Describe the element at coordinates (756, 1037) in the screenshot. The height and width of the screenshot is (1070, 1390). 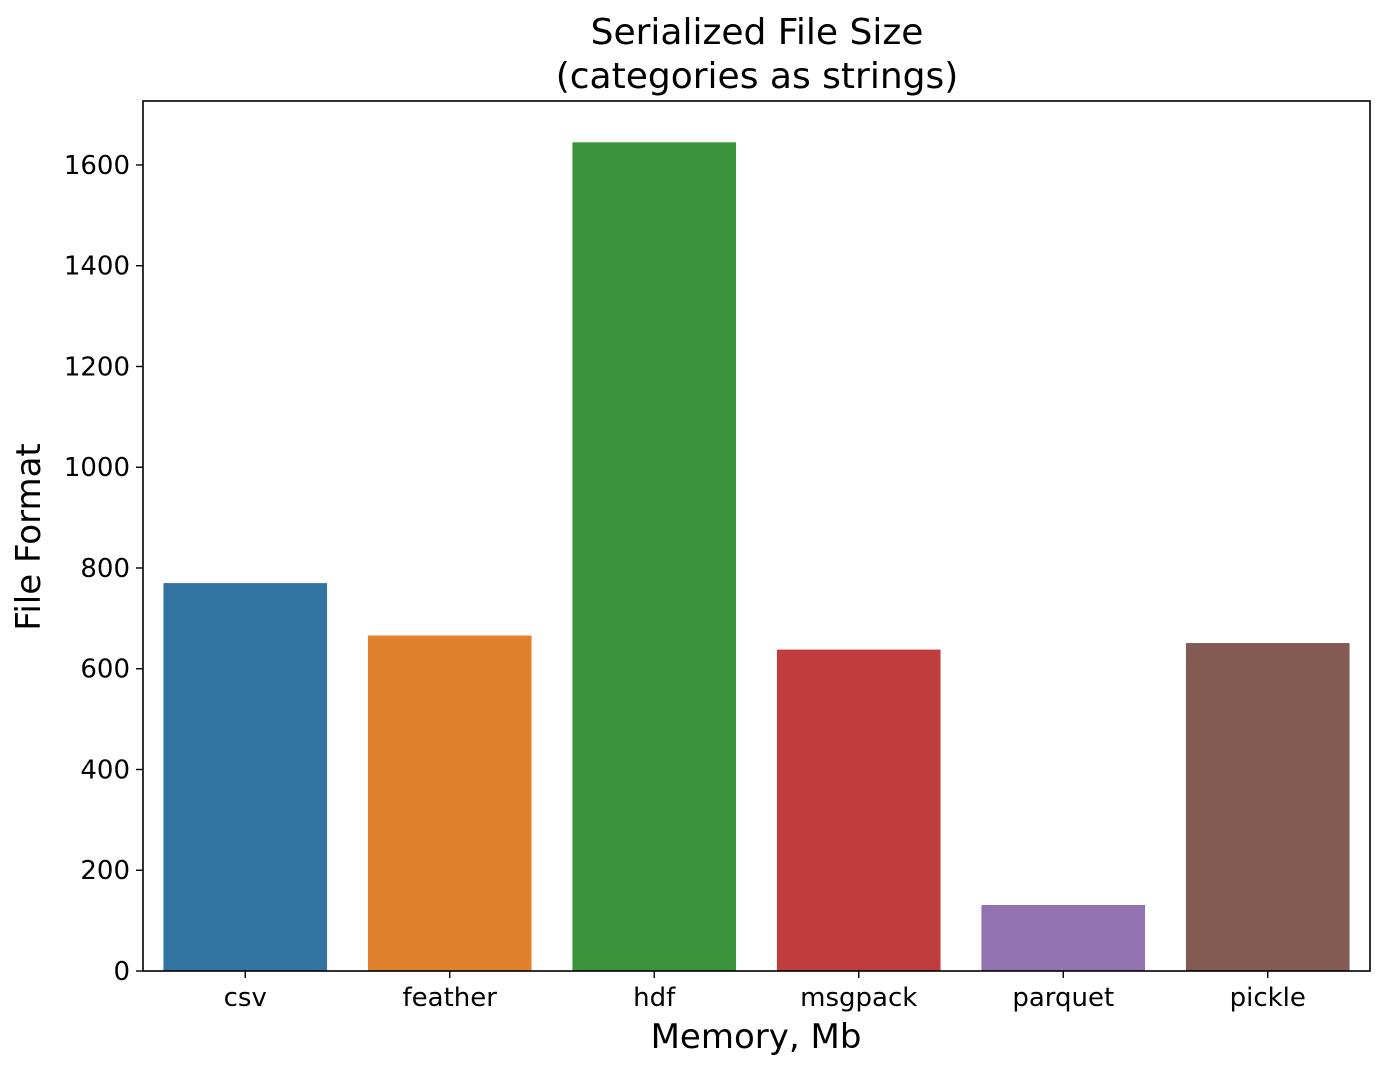
I see `x-axis-label: Memory, Mb` at that location.